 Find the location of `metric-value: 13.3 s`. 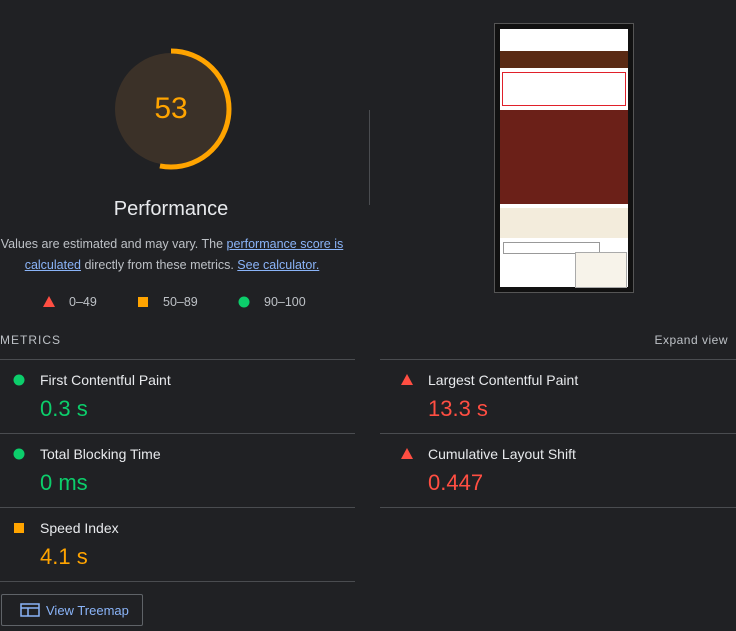

metric-value: 13.3 s is located at coordinates (458, 408).